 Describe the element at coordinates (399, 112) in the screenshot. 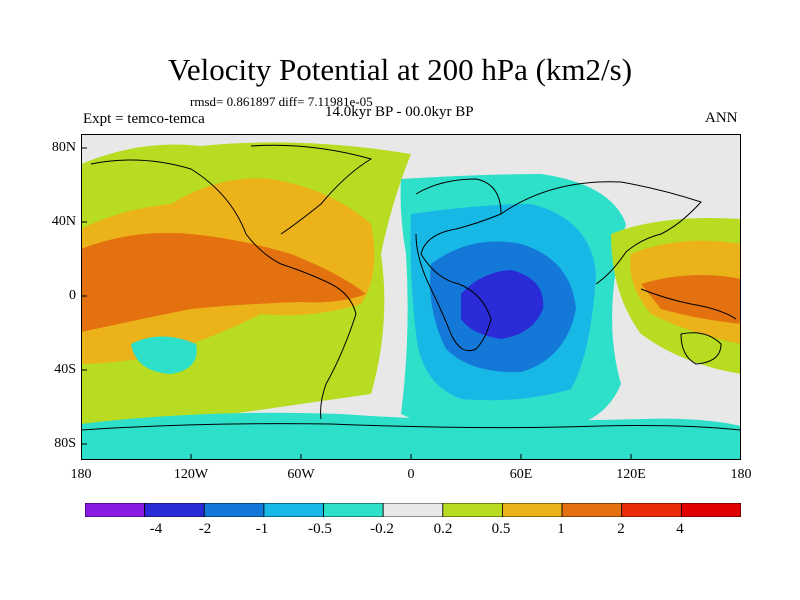

I see `period-label: 14.0kyr BP - 00.0kyr BP` at that location.